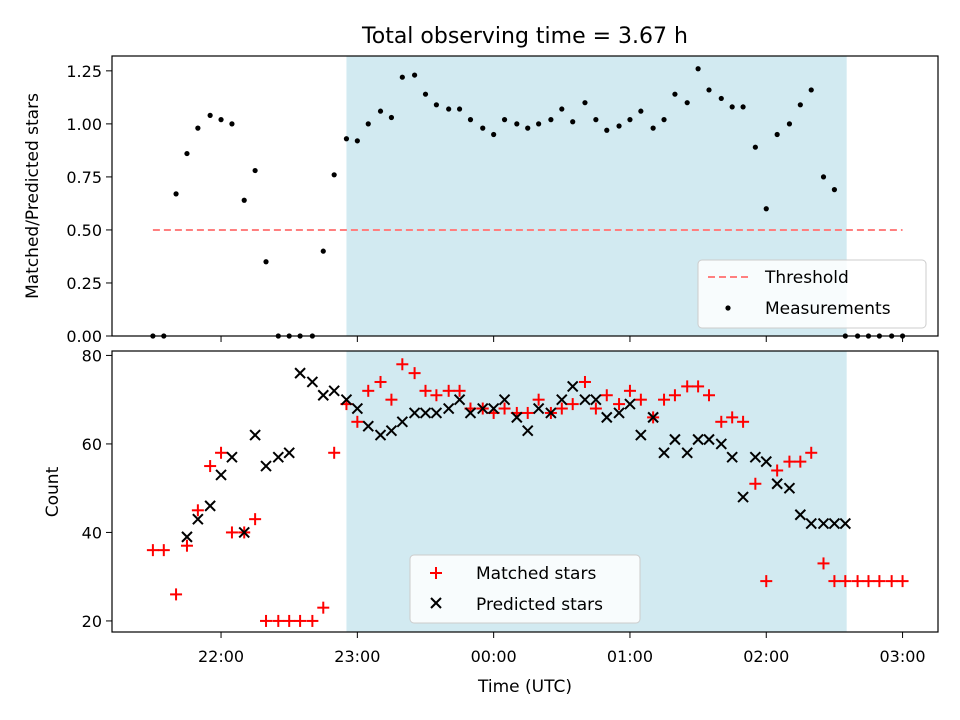 The height and width of the screenshot is (720, 960). Describe the element at coordinates (562, 649) in the screenshot. I see `x-axis-ticks: 22:00 23:00 00:00 01:00 02:00 03:00` at that location.